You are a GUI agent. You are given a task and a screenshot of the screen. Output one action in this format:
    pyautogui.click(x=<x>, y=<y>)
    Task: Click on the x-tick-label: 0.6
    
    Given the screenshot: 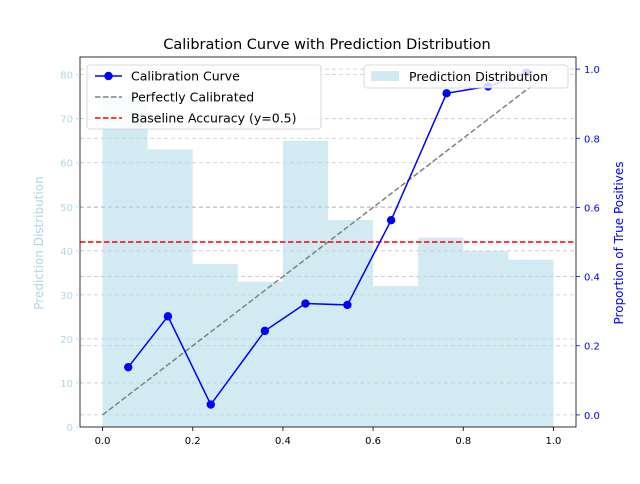 What is the action you would take?
    pyautogui.click(x=373, y=441)
    